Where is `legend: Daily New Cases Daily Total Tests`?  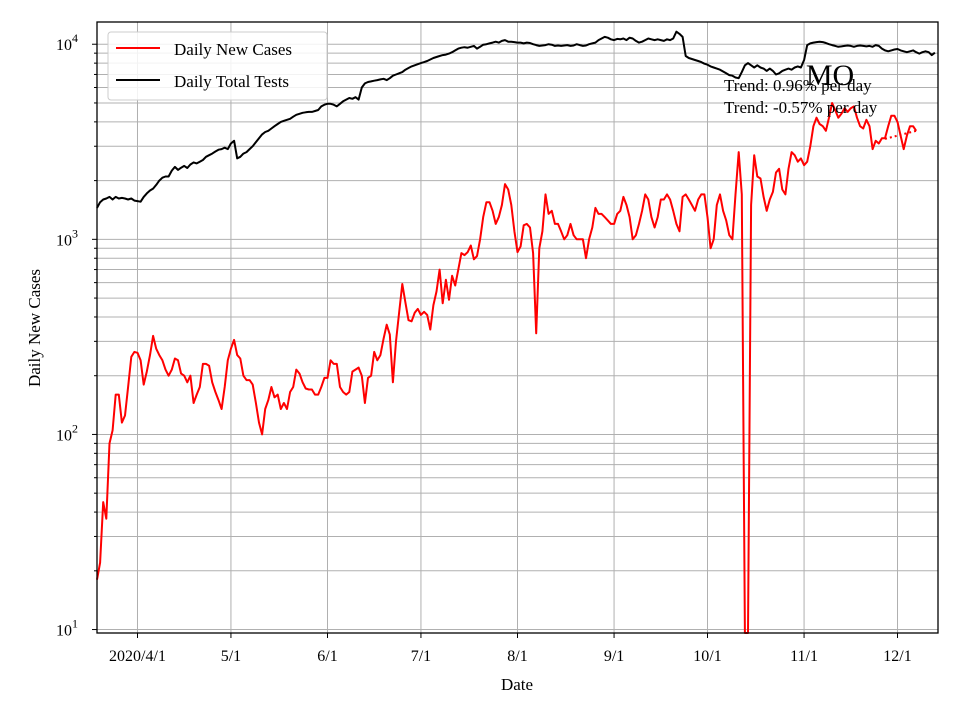
legend: Daily New Cases Daily Total Tests is located at coordinates (217, 66).